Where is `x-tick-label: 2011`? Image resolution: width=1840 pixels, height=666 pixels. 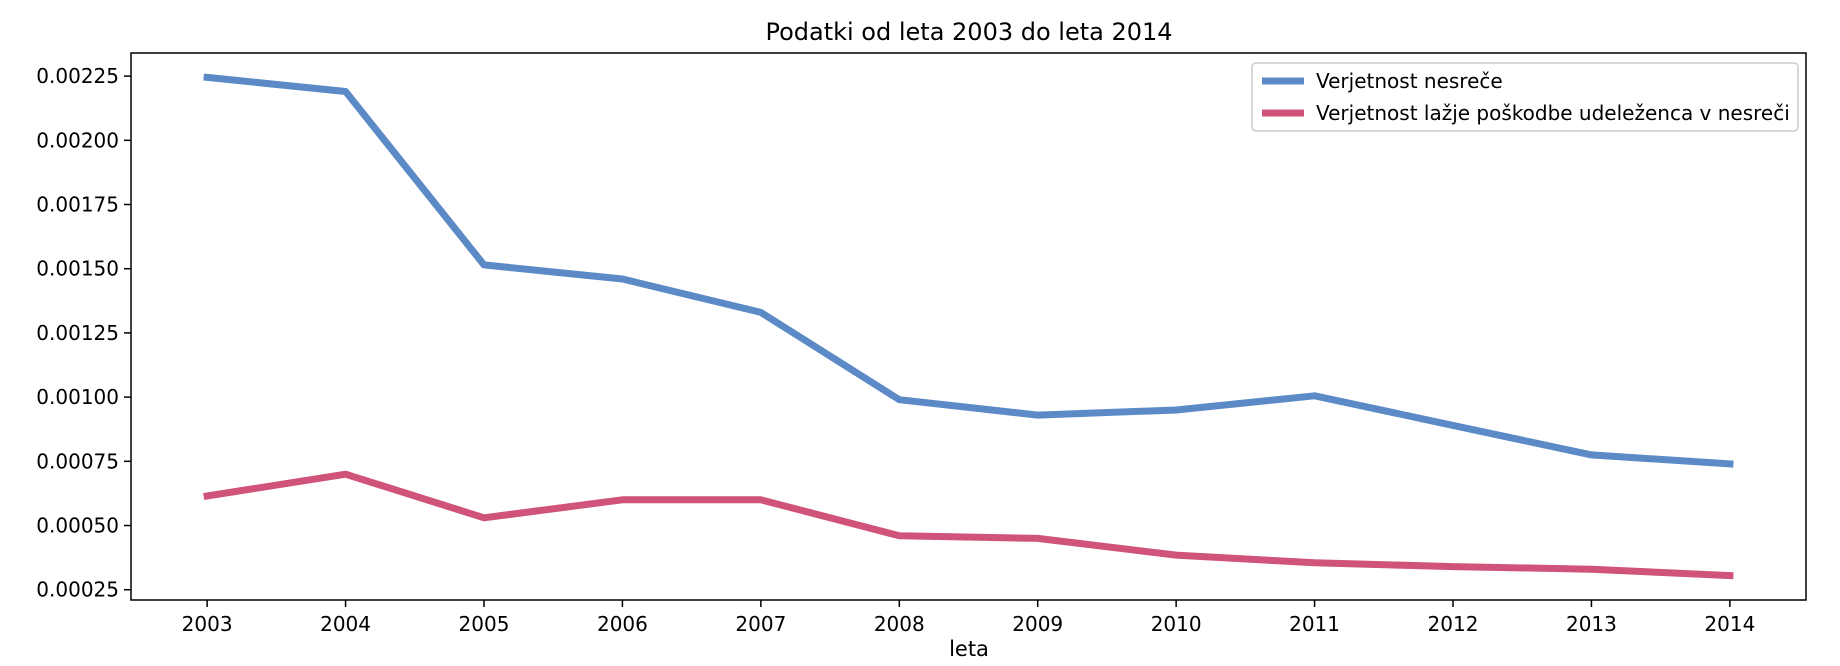 x-tick-label: 2011 is located at coordinates (1314, 624).